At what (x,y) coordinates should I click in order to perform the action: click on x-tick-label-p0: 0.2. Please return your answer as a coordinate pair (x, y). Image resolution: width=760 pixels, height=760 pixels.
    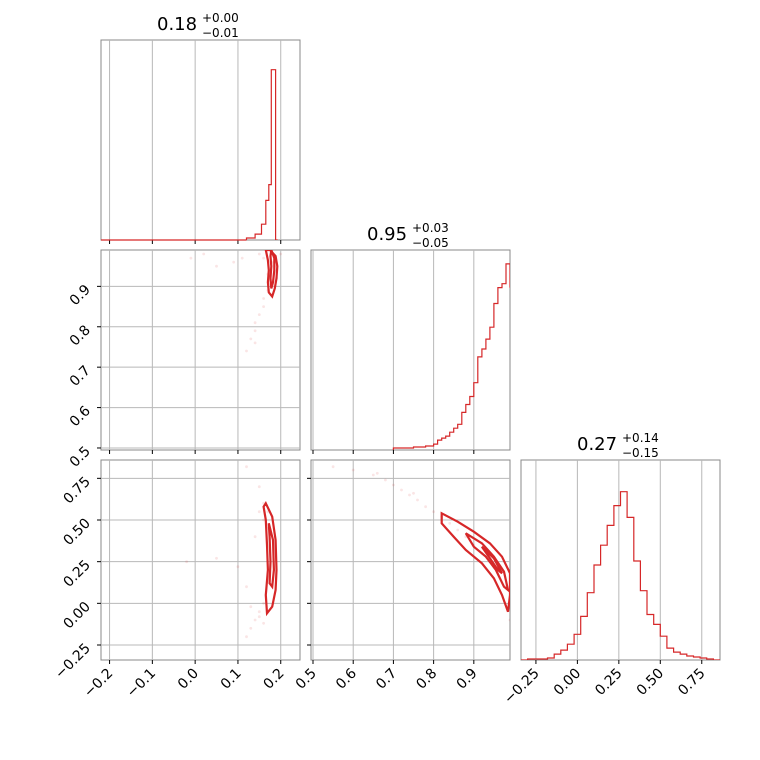
    Looking at the image, I should click on (274, 679).